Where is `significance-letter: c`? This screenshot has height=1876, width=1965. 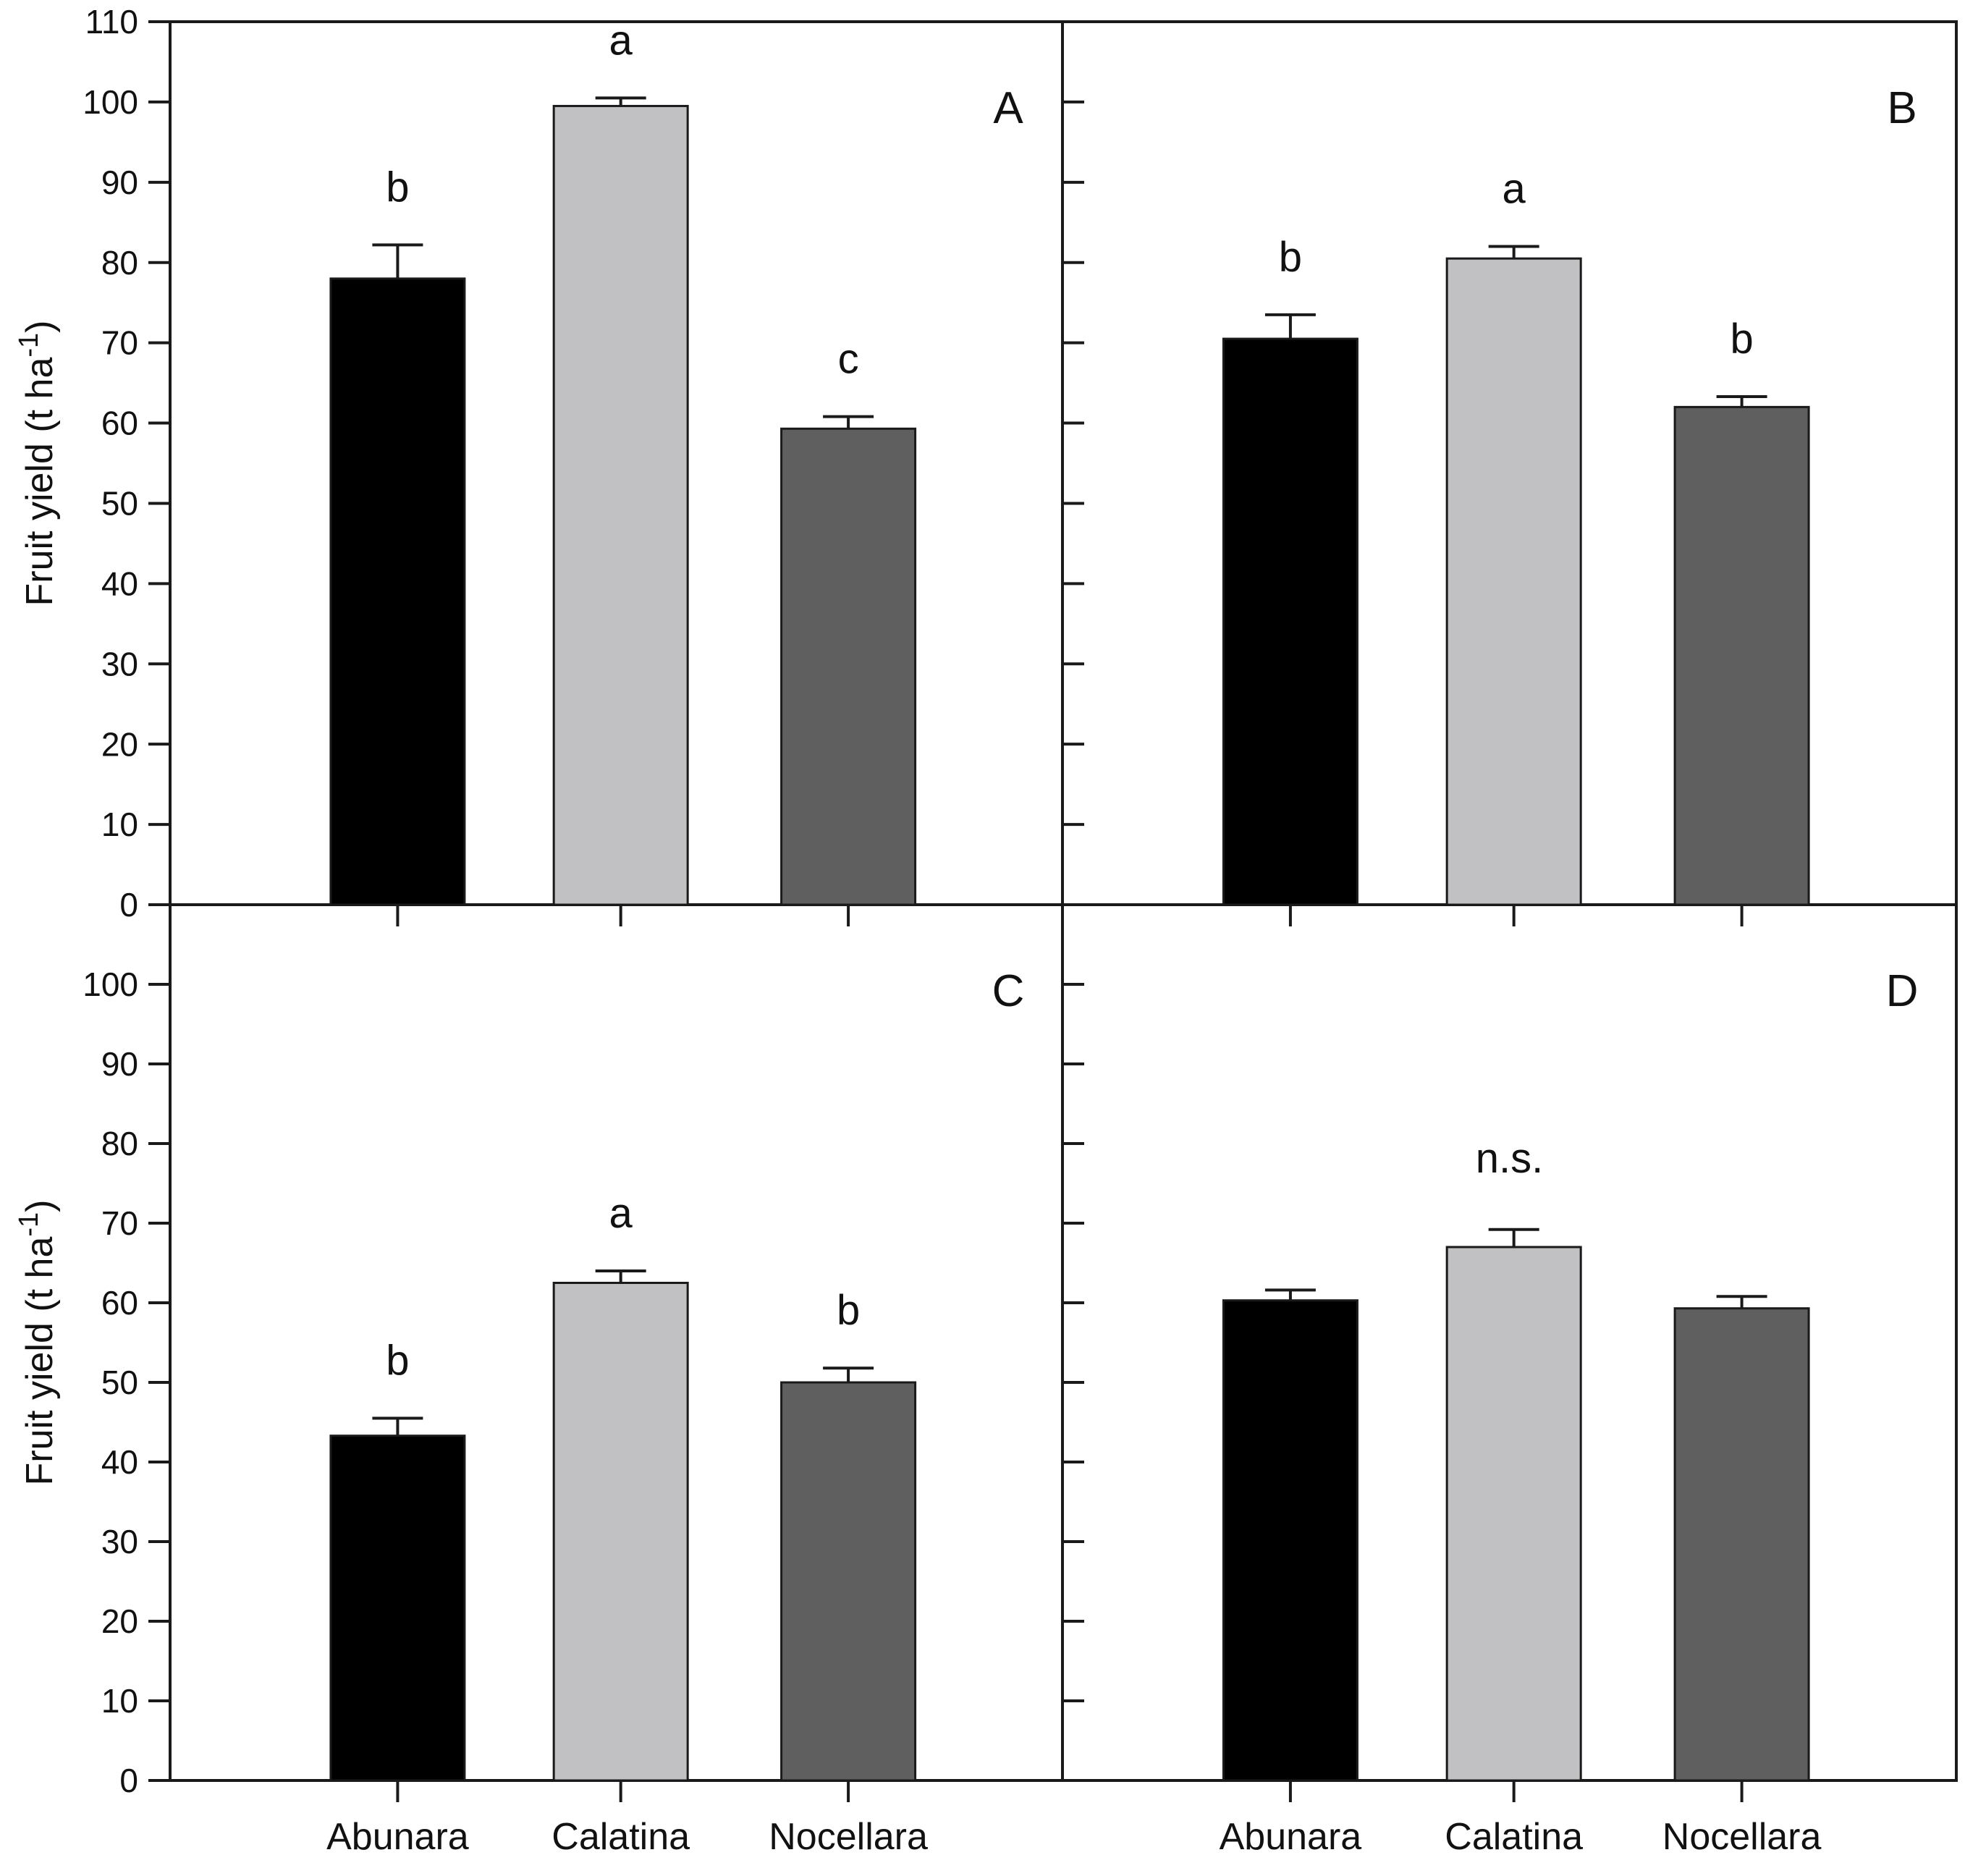
significance-letter: c is located at coordinates (848, 359).